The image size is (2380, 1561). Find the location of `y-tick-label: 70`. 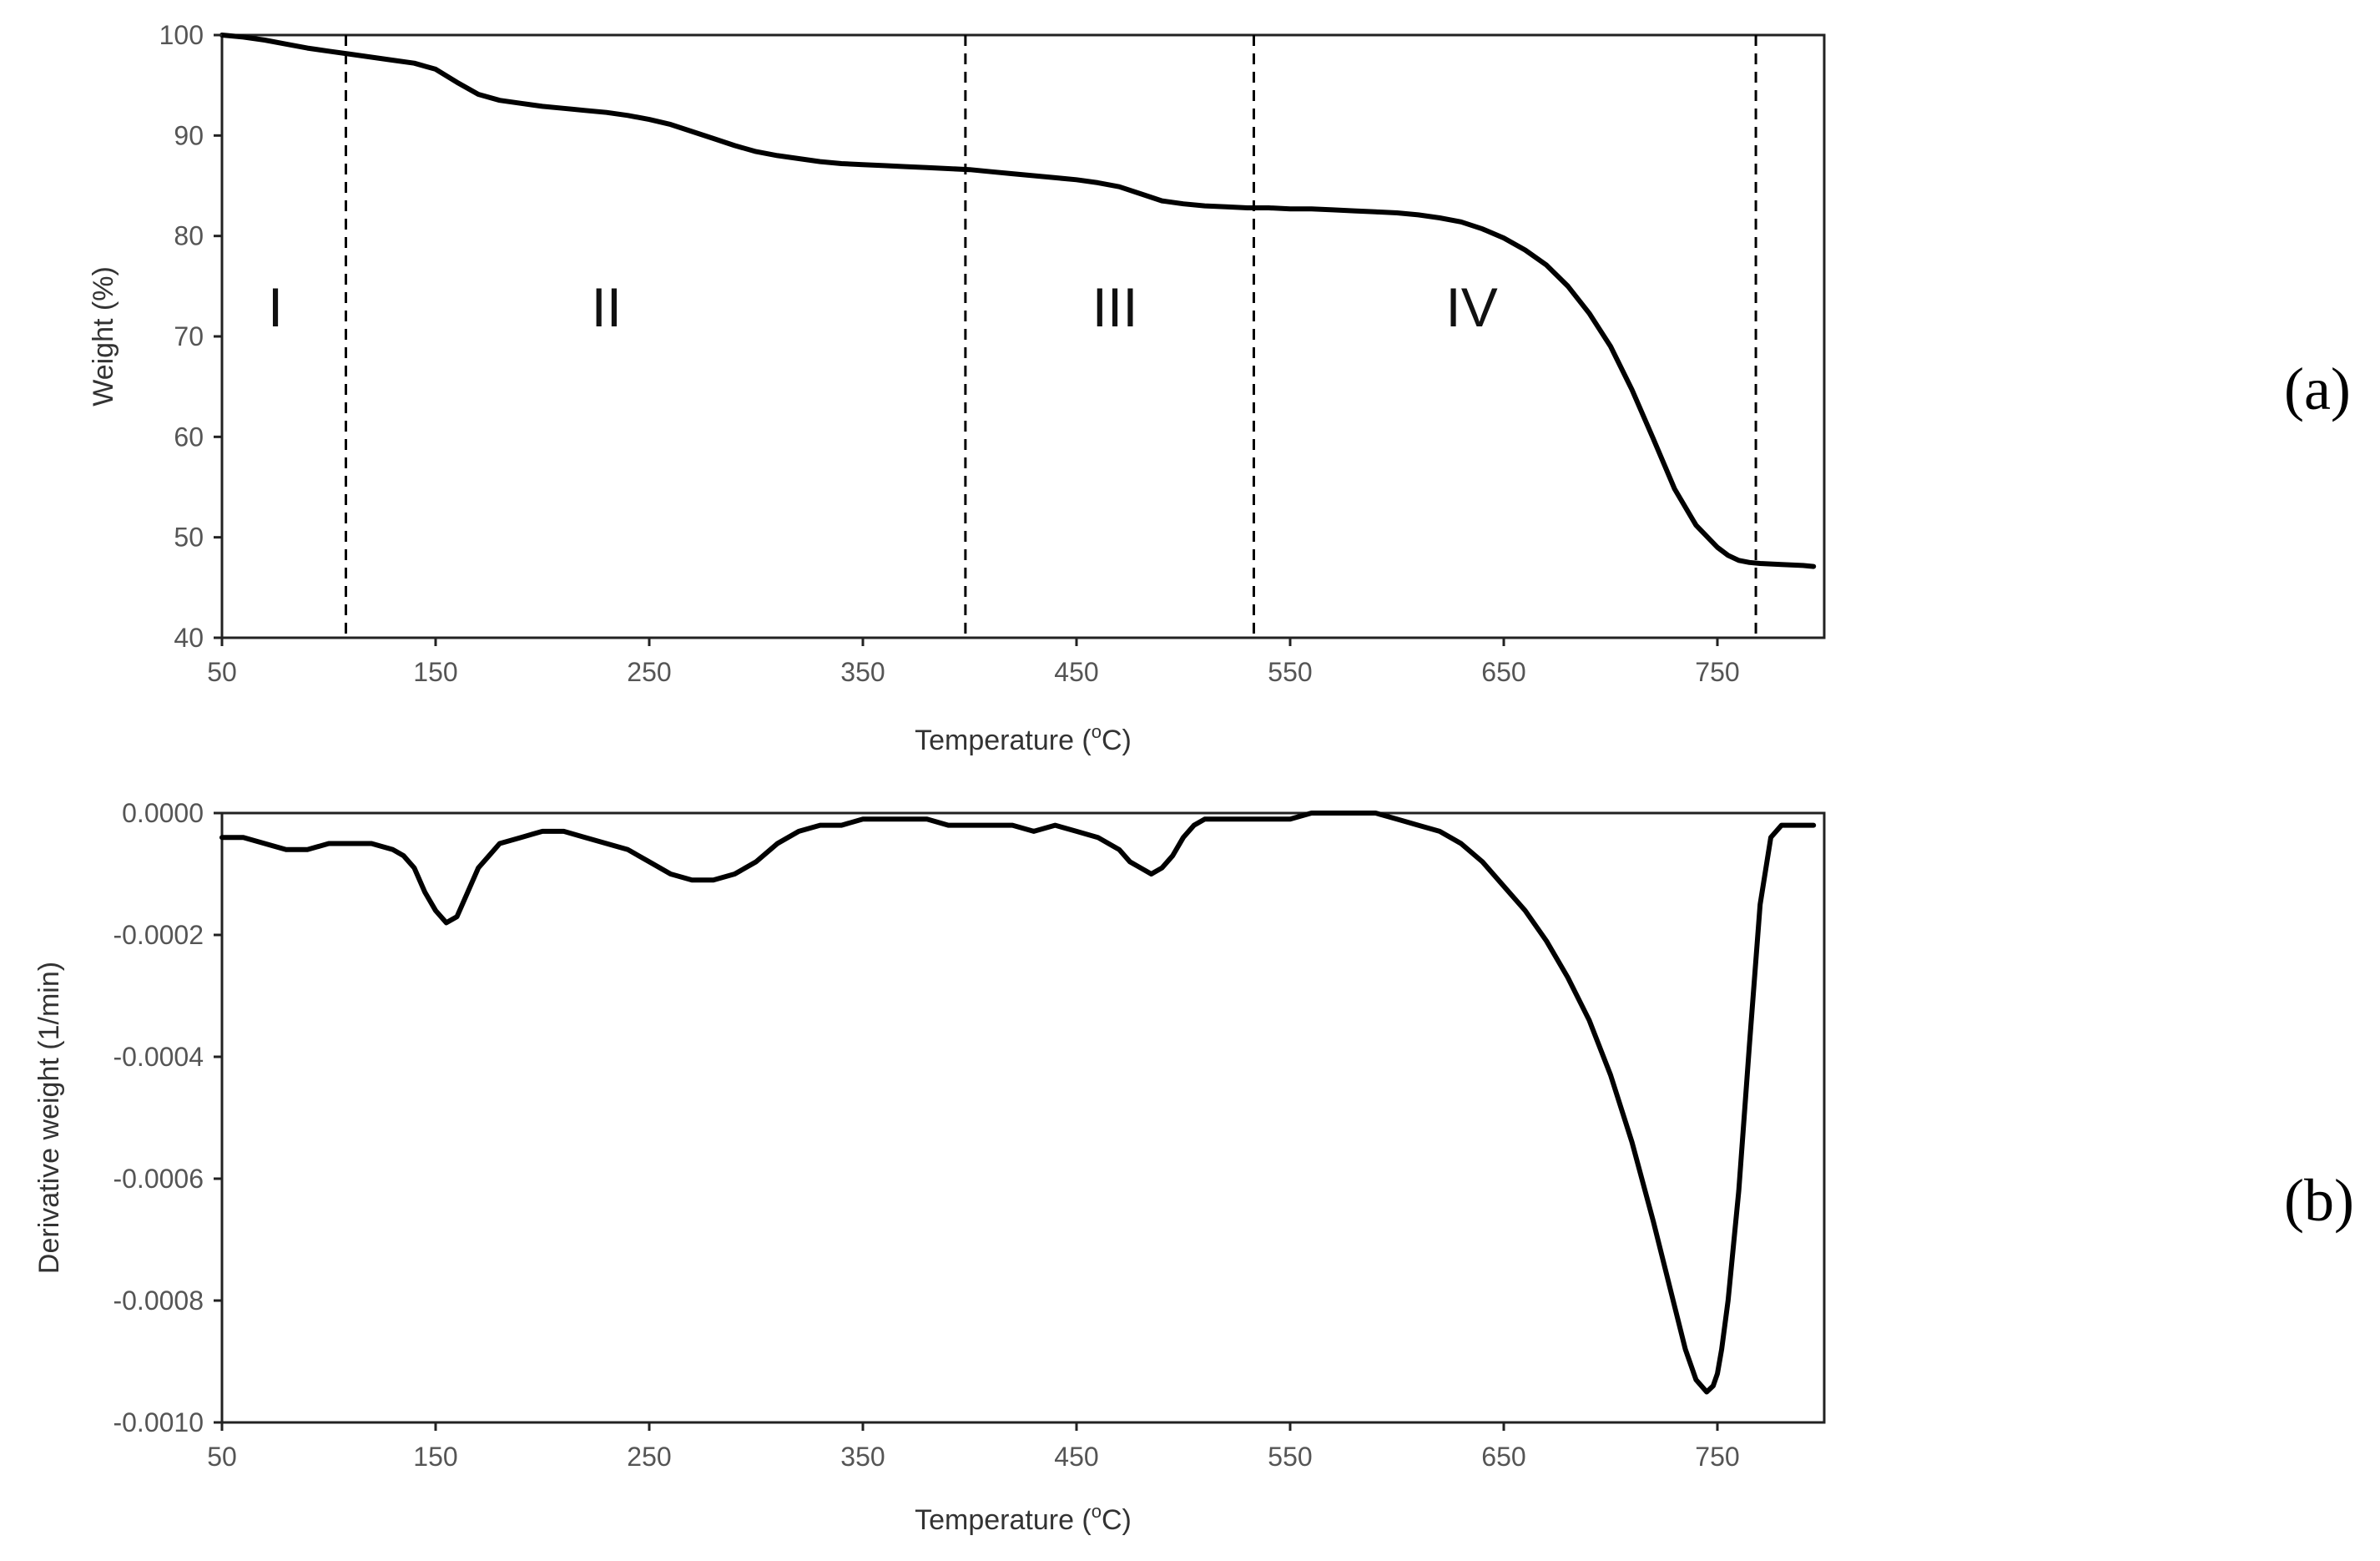

y-tick-label: 70 is located at coordinates (189, 336).